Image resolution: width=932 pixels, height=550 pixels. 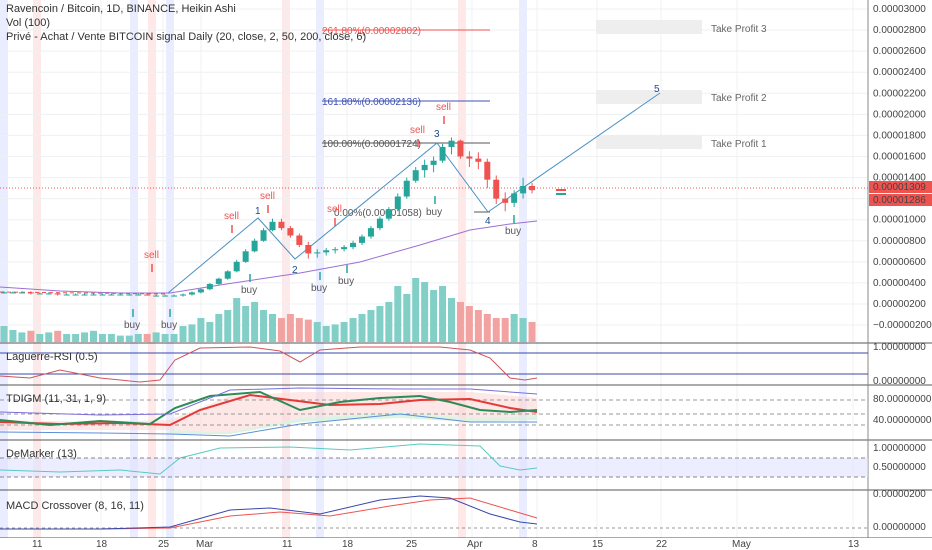 What do you see at coordinates (741, 544) in the screenshot?
I see `time-tick-label: May` at bounding box center [741, 544].